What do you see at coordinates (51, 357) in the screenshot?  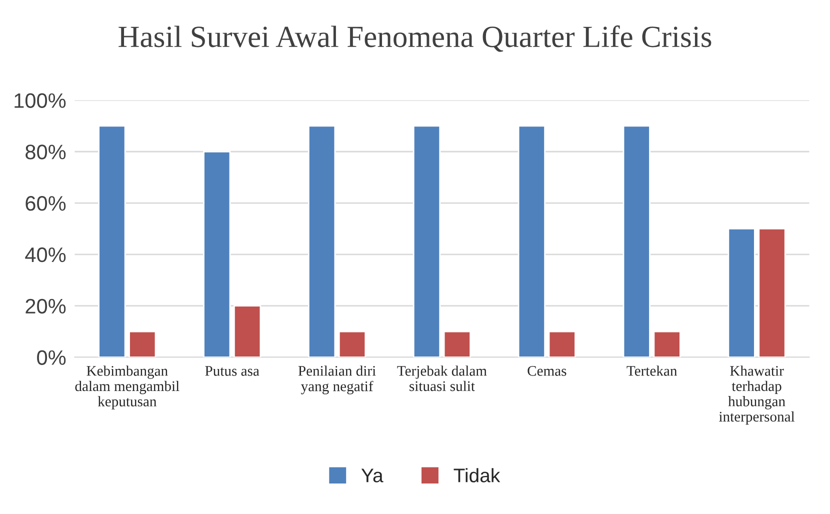 I see `y-tick-label: 0%` at bounding box center [51, 357].